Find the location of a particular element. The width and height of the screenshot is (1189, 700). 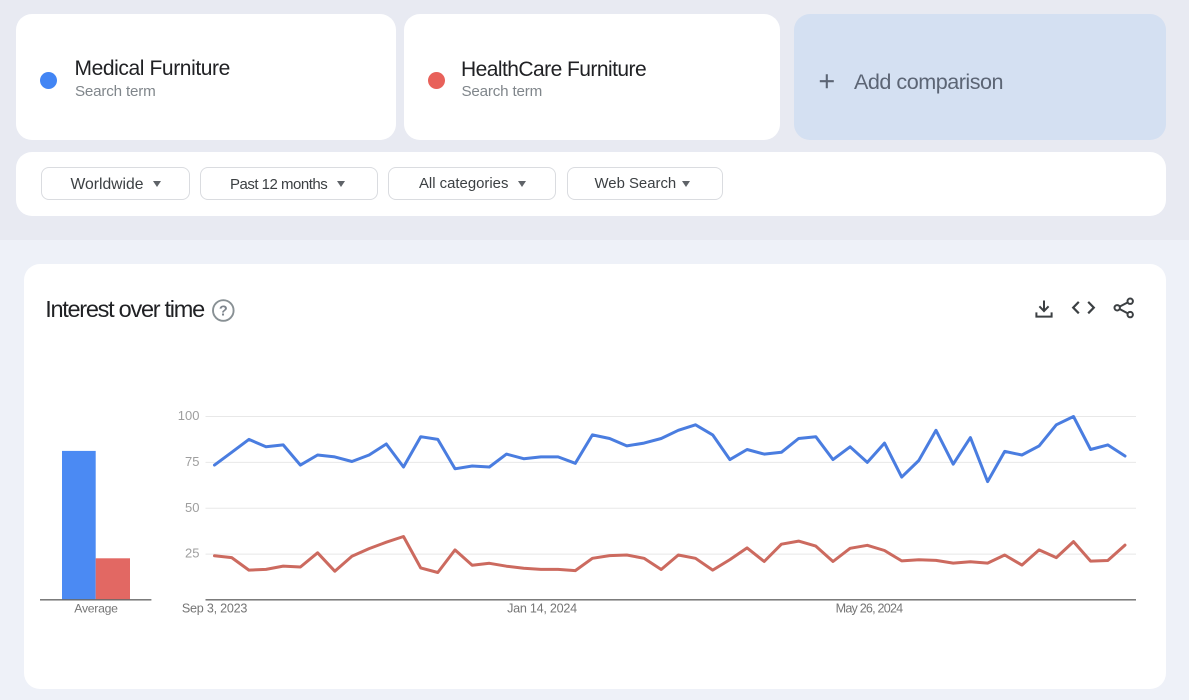

svg-text: 100 is located at coordinates (189, 415).